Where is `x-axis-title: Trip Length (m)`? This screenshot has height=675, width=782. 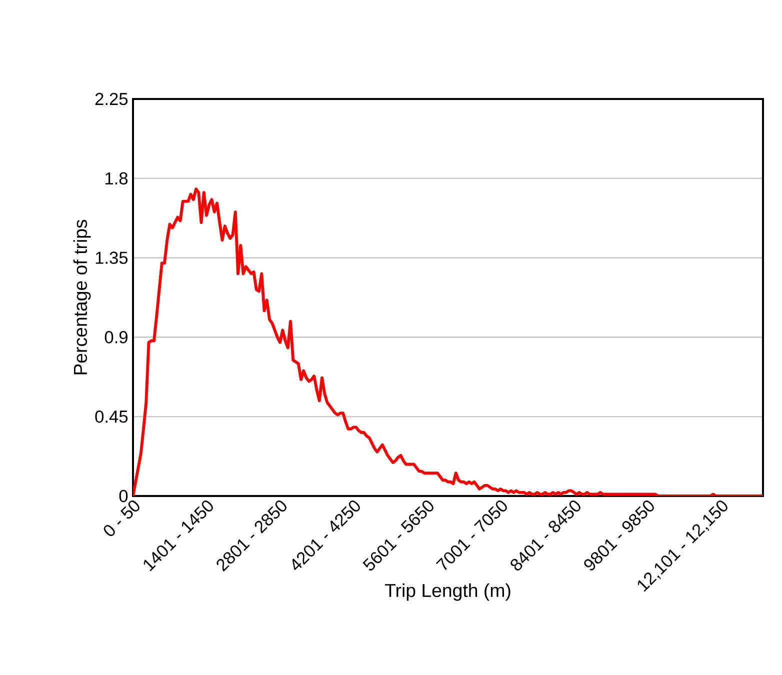 x-axis-title: Trip Length (m) is located at coordinates (447, 592).